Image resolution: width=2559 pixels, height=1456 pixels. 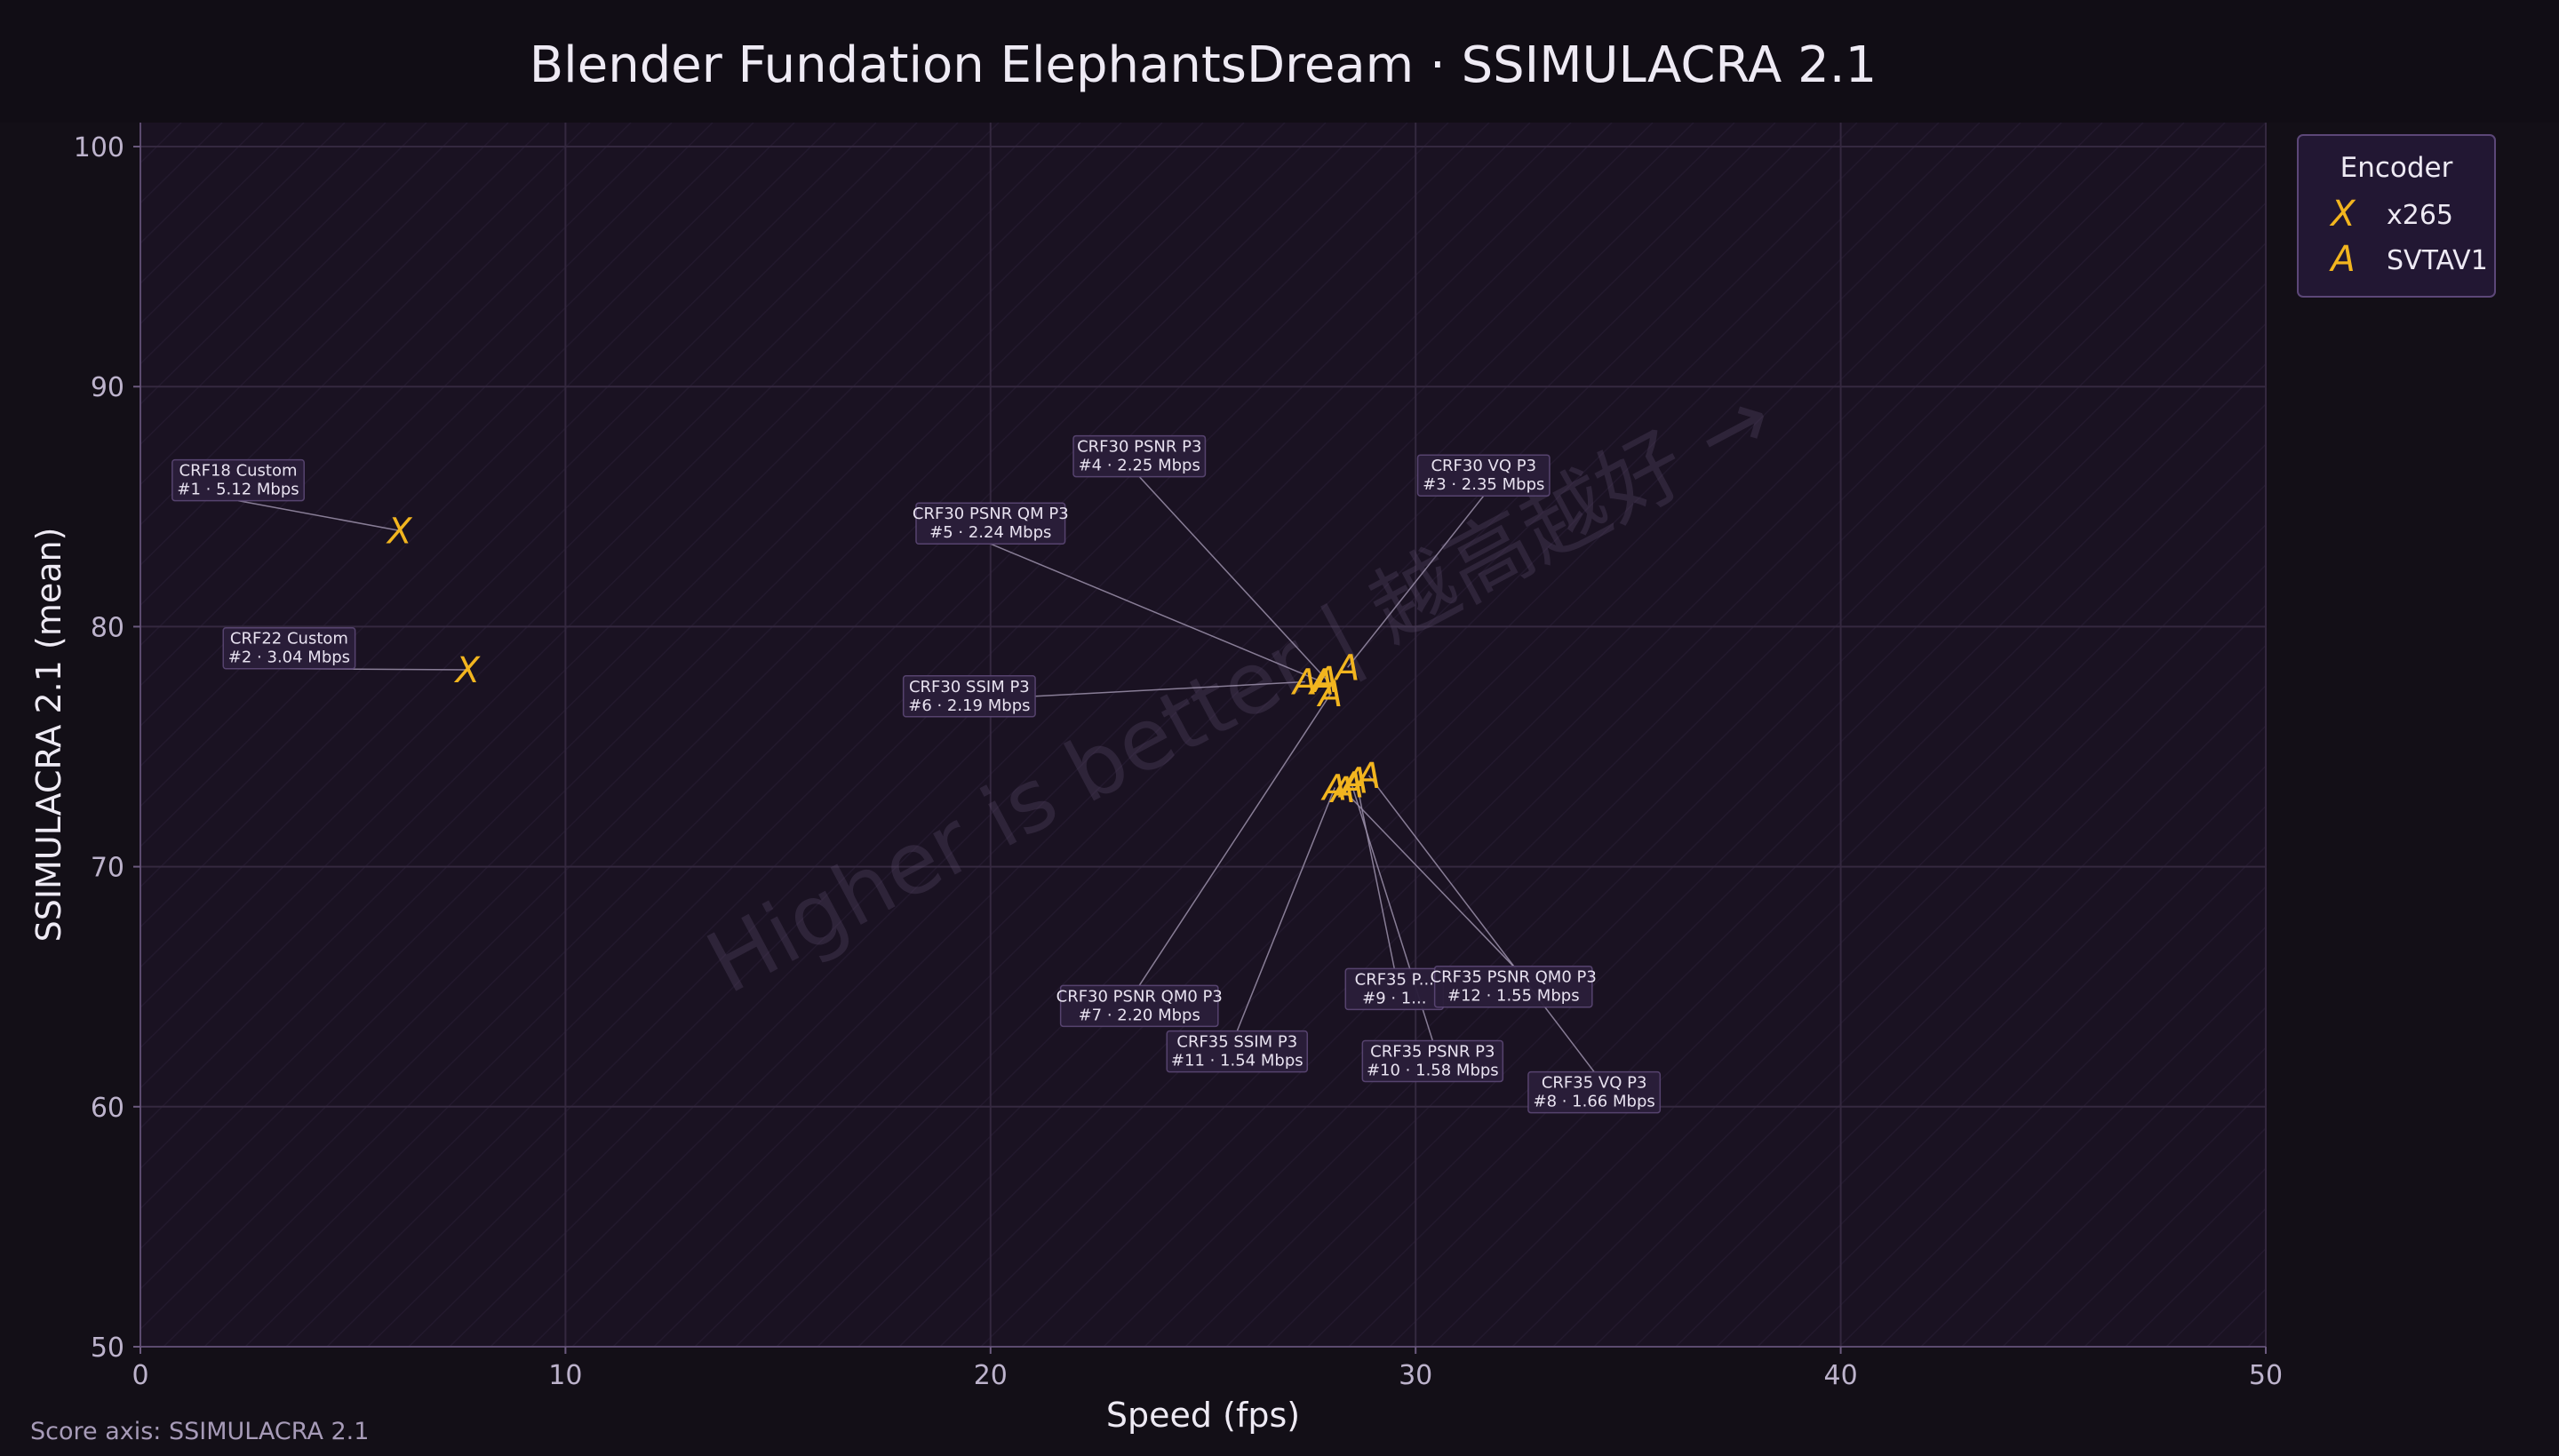 I want to click on legend-title: Encoder, so click(x=2396, y=168).